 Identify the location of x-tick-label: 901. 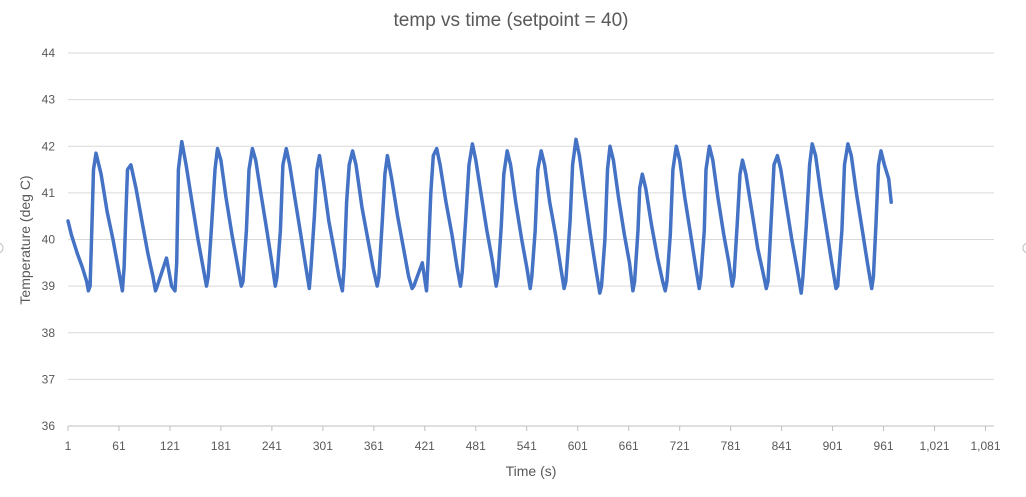
(833, 446).